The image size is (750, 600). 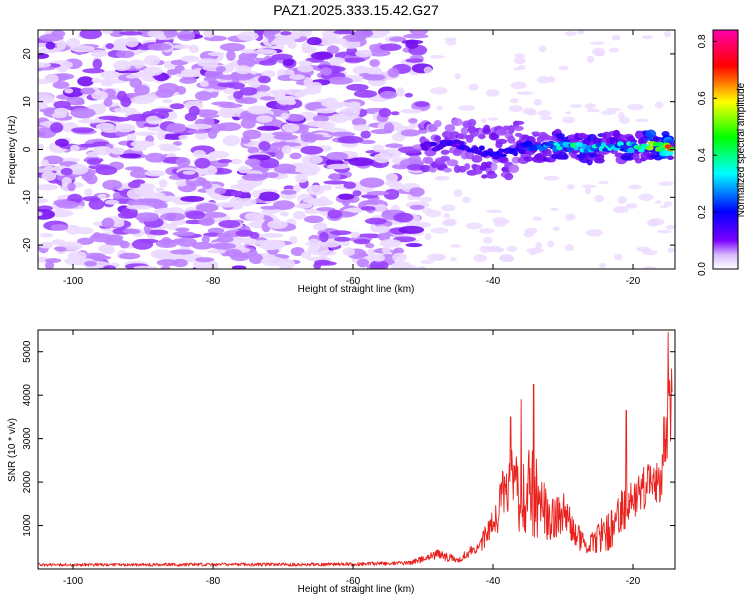 What do you see at coordinates (27, 351) in the screenshot?
I see `y-tick-label: 5000` at bounding box center [27, 351].